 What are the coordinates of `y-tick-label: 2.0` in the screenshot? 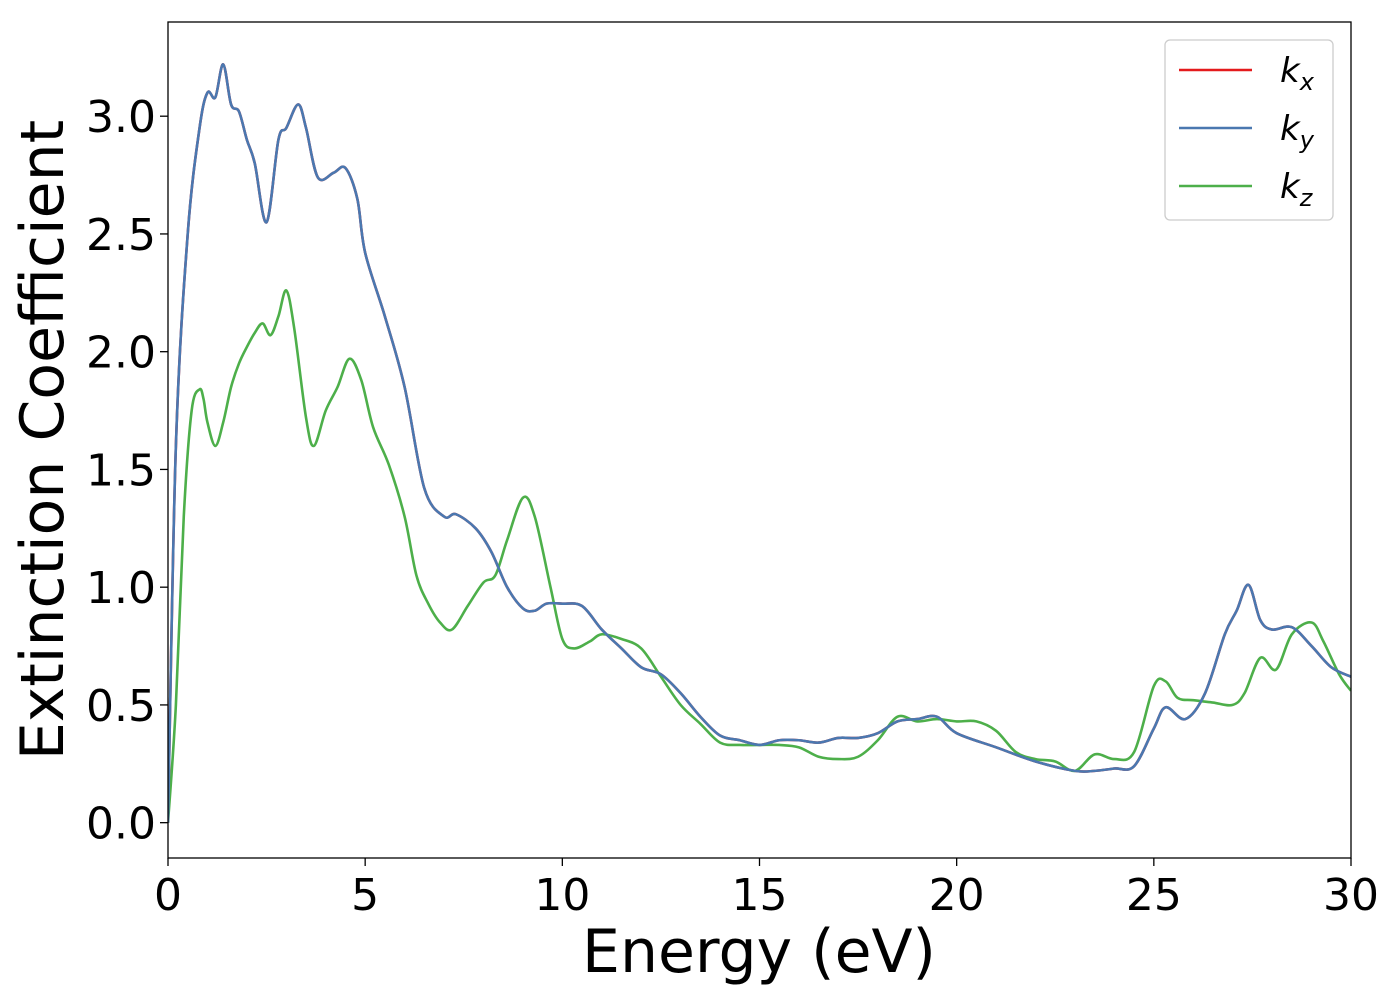 It's located at (121, 353).